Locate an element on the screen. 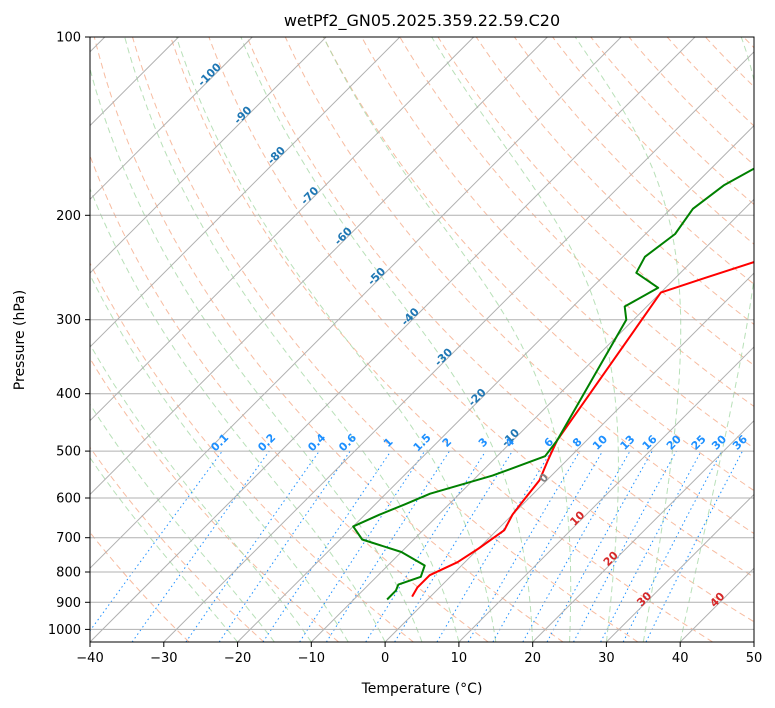 The height and width of the screenshot is (708, 775). x-axis-title: Temperature (°C) is located at coordinates (422, 689).